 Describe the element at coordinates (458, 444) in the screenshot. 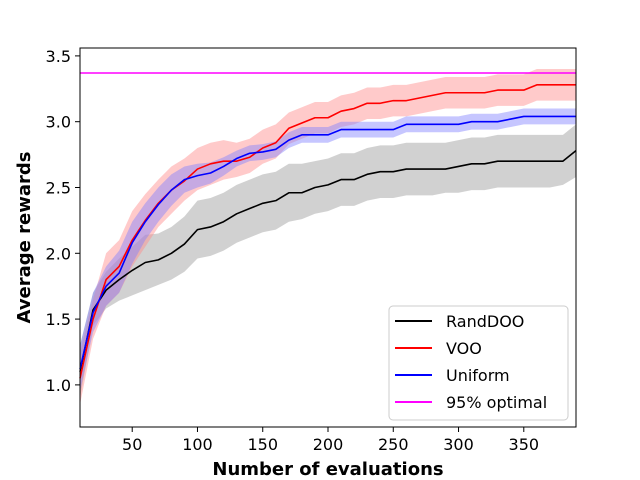

I see `x-tick-label: 300` at that location.